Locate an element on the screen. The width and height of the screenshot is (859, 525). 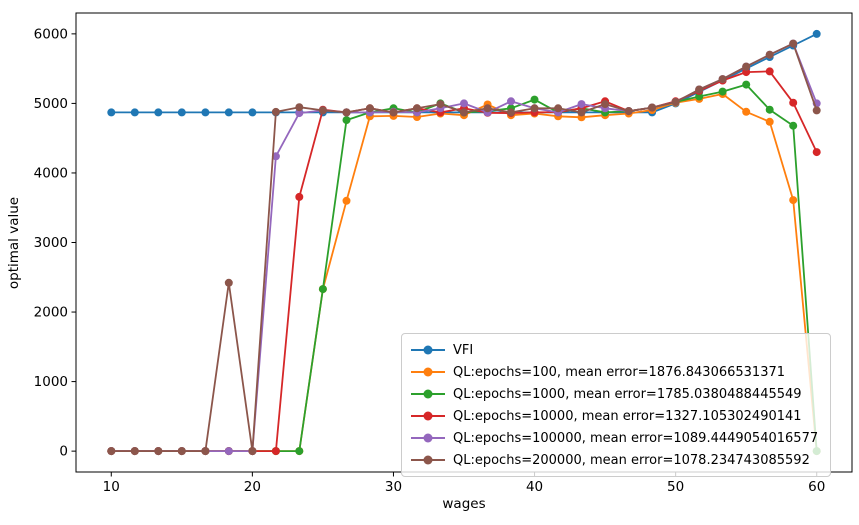
y-tick-label: 2000 is located at coordinates (51, 313).